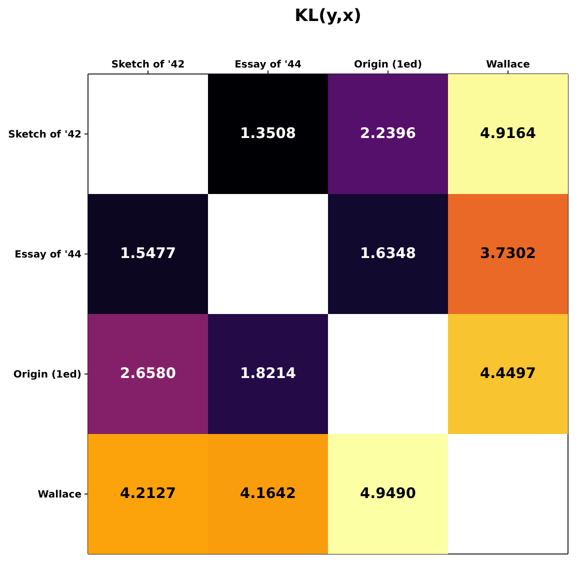 The image size is (578, 565). Describe the element at coordinates (48, 255) in the screenshot. I see `y-tick-label: Essay of '44` at that location.